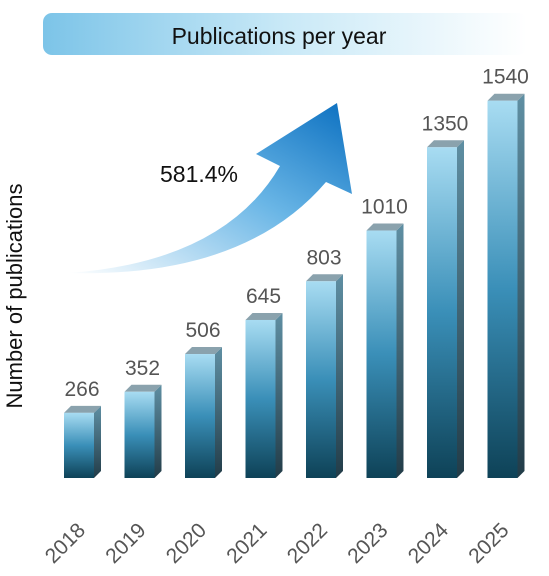  I want to click on bar-front-2020, so click(200, 416).